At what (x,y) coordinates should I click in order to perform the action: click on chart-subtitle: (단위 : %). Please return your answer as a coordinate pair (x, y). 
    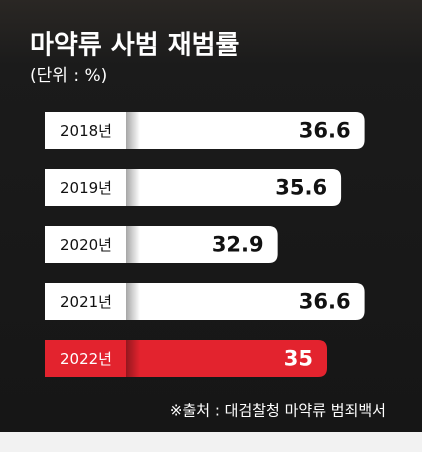
    Looking at the image, I should click on (68, 76).